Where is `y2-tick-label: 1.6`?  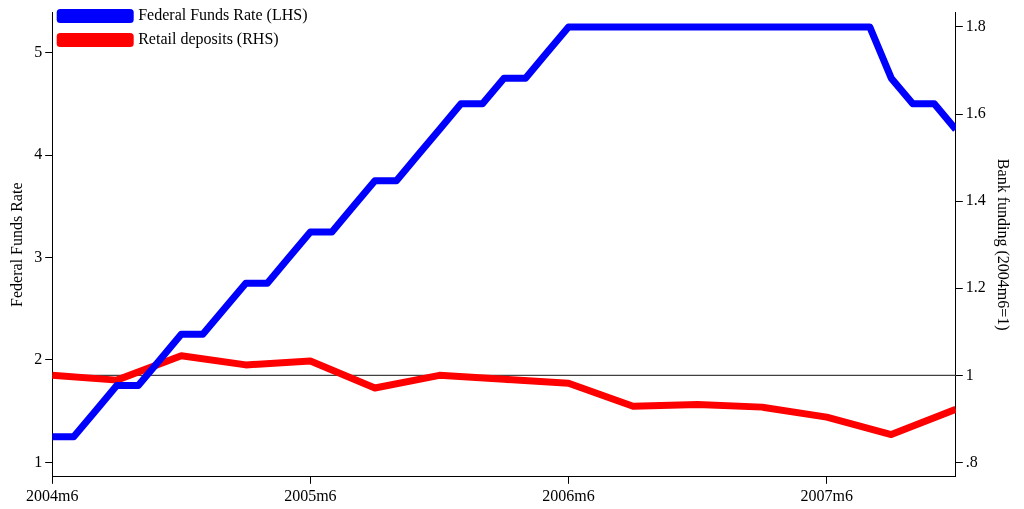 y2-tick-label: 1.6 is located at coordinates (975, 113).